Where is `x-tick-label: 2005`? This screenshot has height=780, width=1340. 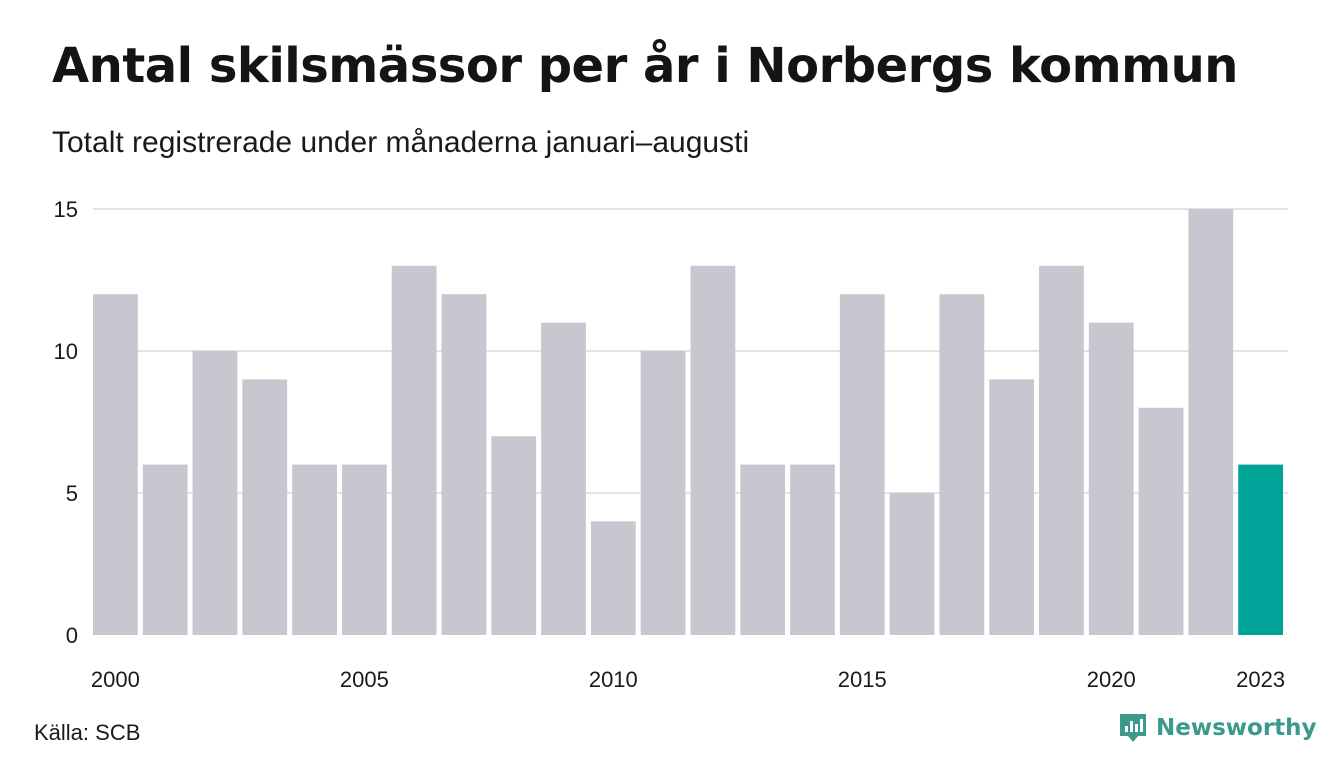 x-tick-label: 2005 is located at coordinates (364, 679).